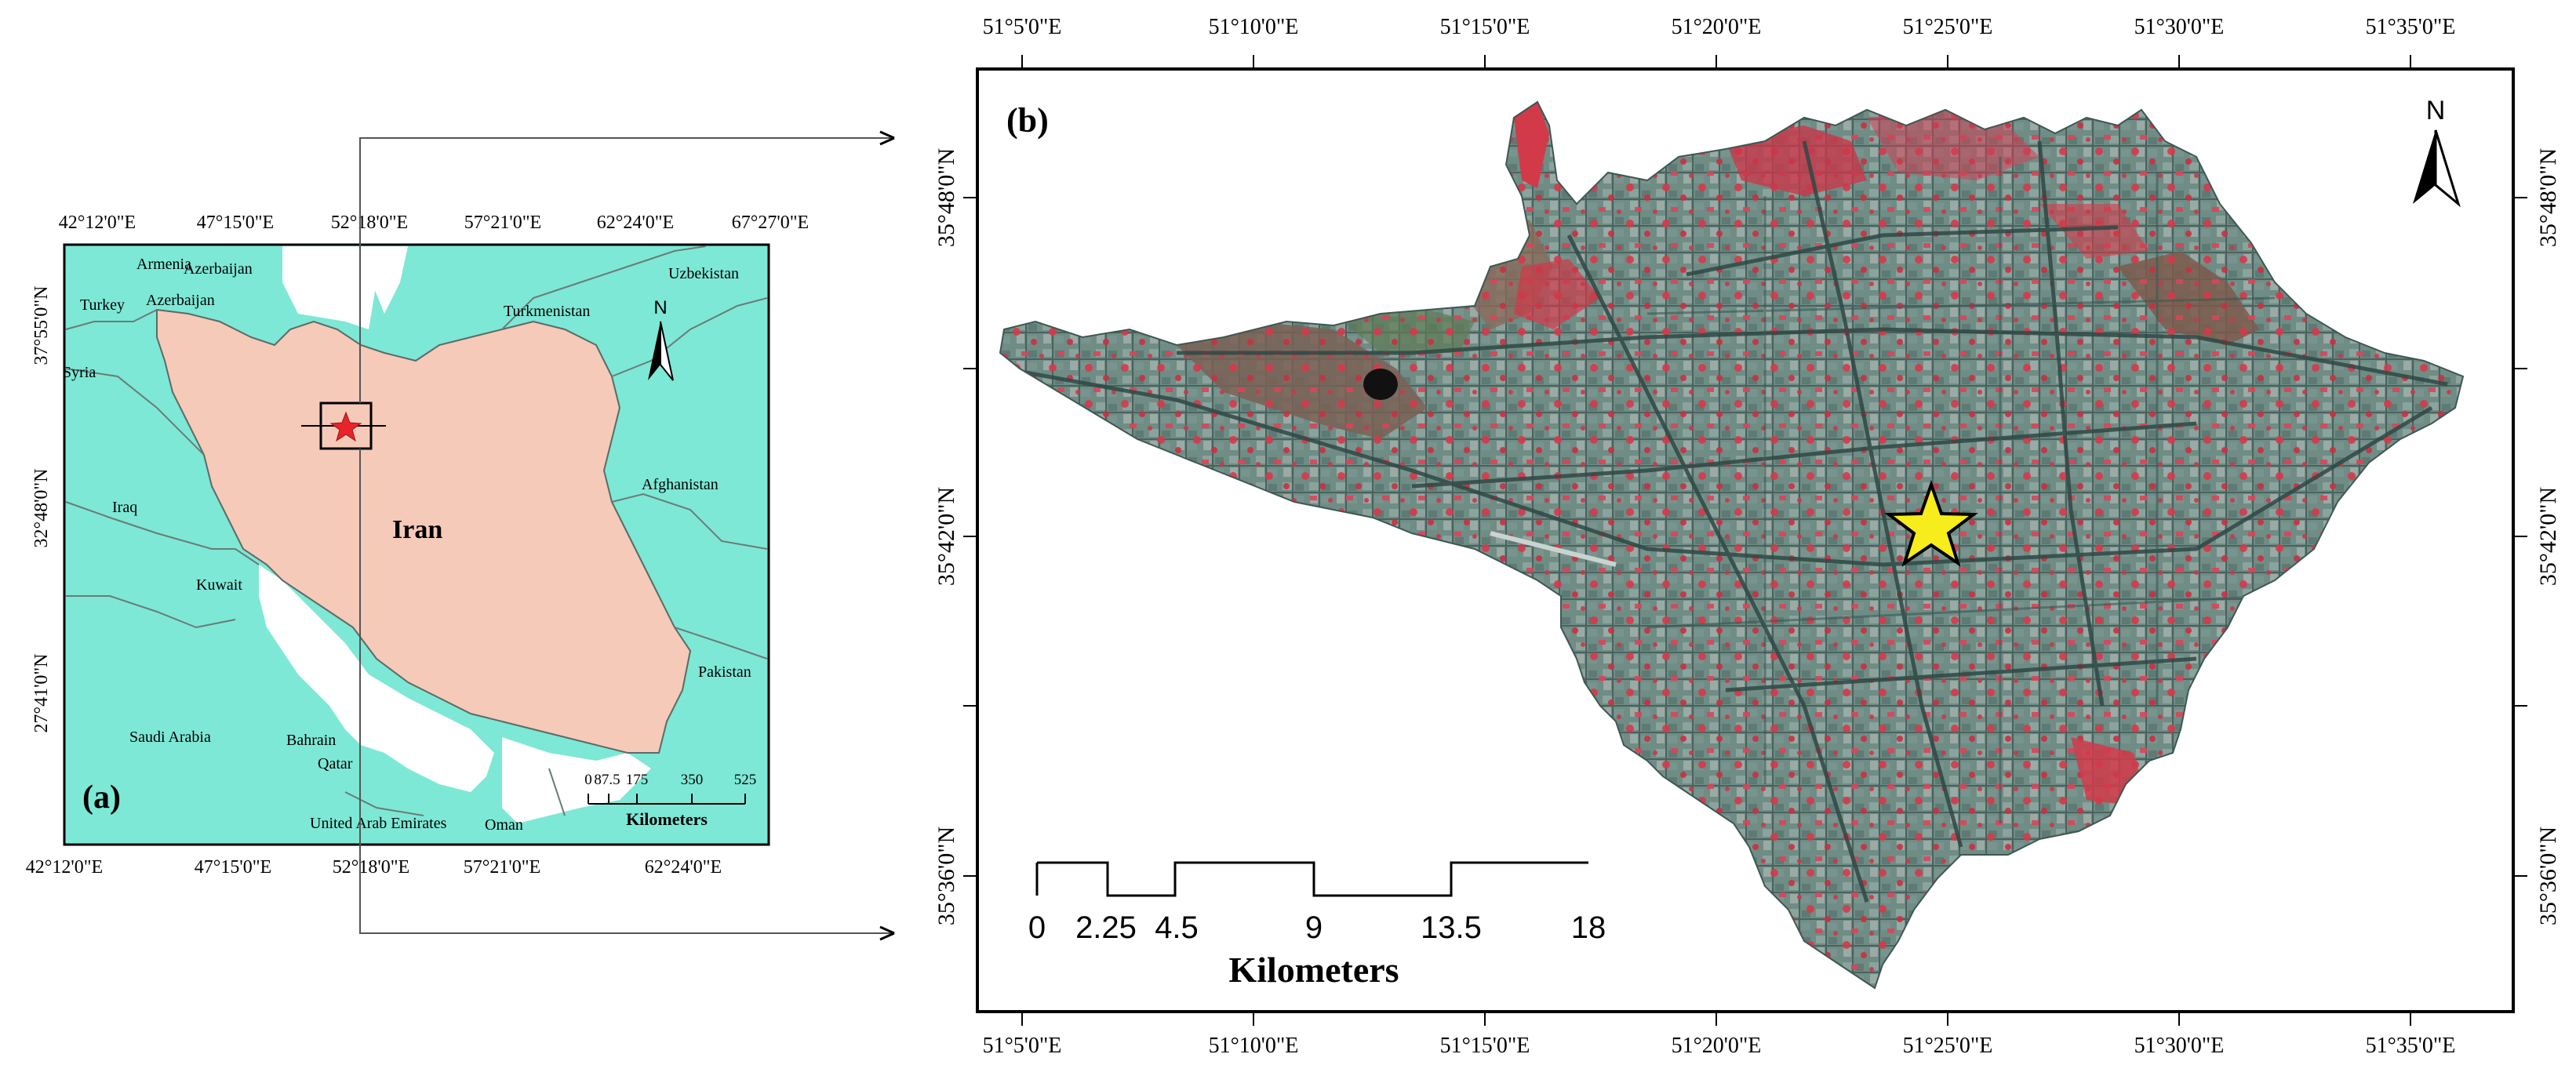 Image resolution: width=2576 pixels, height=1083 pixels. I want to click on panel-b-scale-bar: 0 2.25 4.5 9 13.5 18 Kilometers, so click(1317, 926).